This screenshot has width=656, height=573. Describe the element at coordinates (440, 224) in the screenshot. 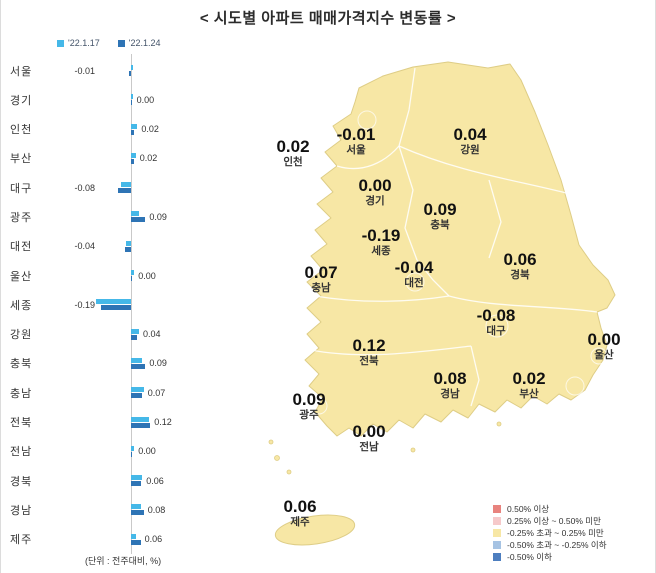

I see `map-region-name: 충북` at that location.